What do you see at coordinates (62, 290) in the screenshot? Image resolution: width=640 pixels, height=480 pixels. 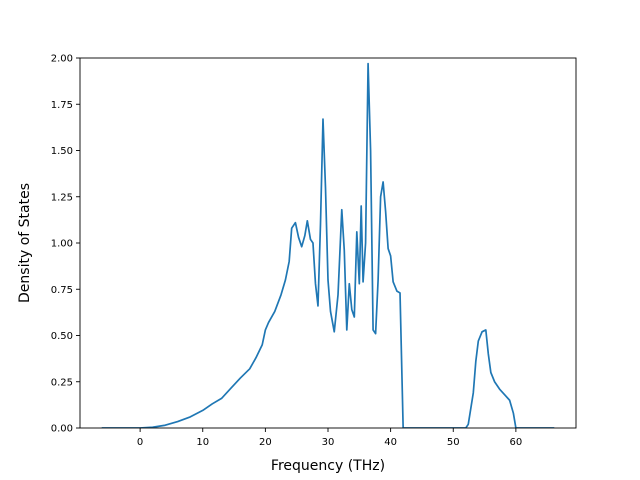 I see `y-tick-label: 0.75` at bounding box center [62, 290].